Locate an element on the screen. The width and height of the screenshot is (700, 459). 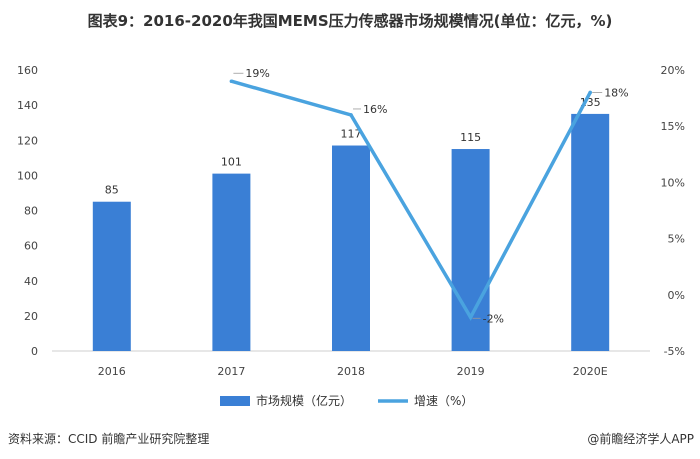
y-right-tick-label: -5% is located at coordinates (674, 351).